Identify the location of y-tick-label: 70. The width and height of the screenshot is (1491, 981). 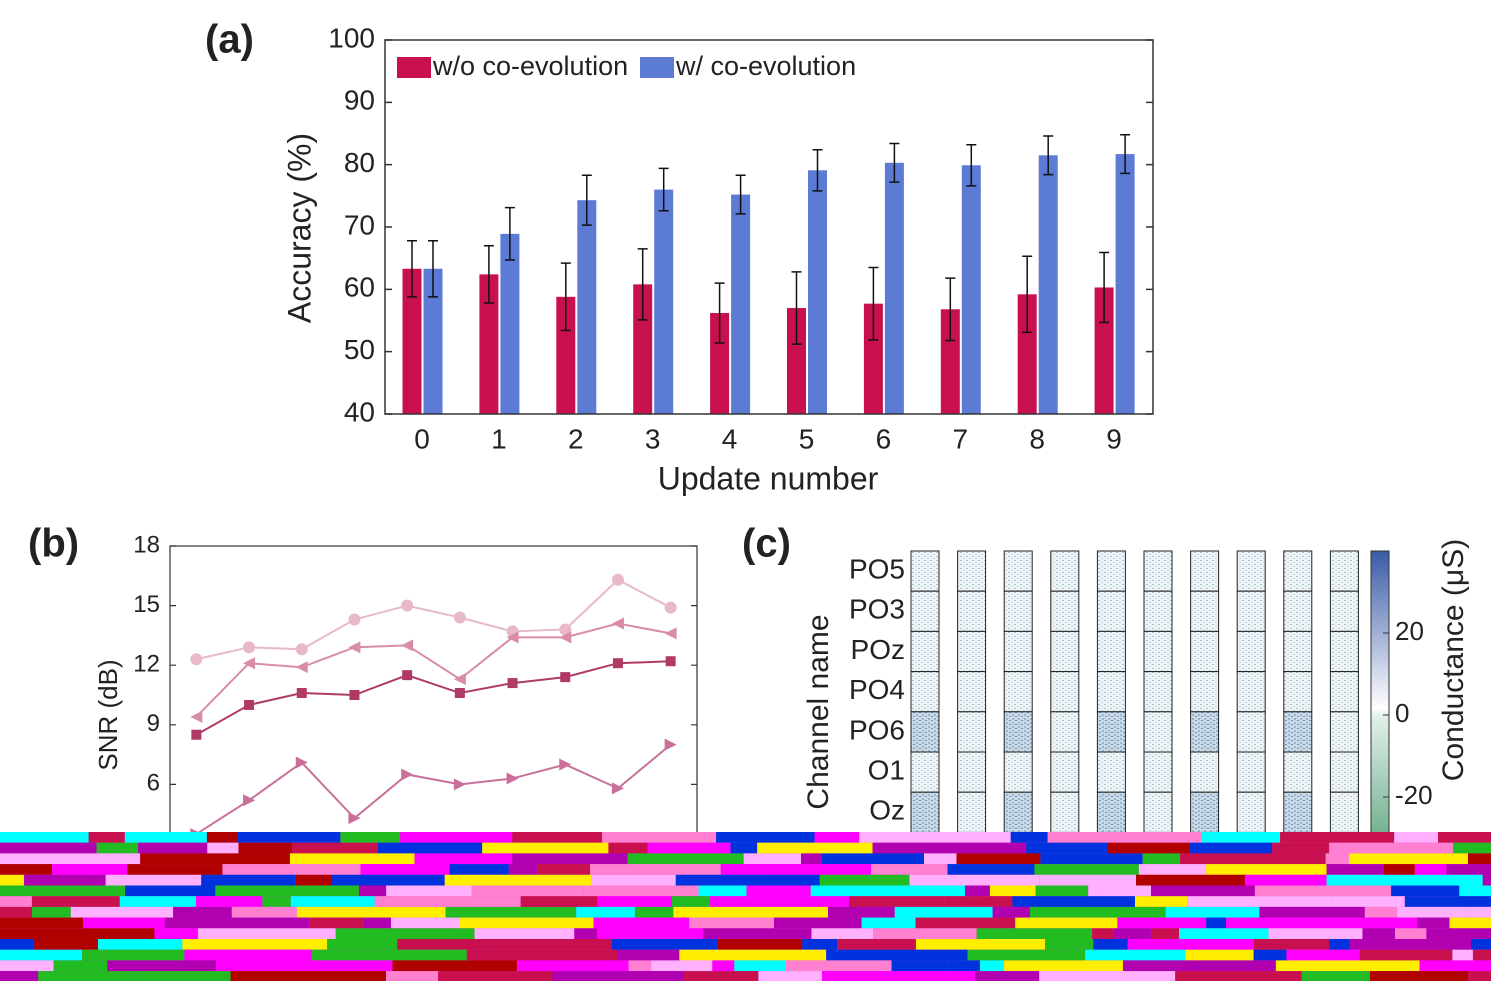
(359, 224).